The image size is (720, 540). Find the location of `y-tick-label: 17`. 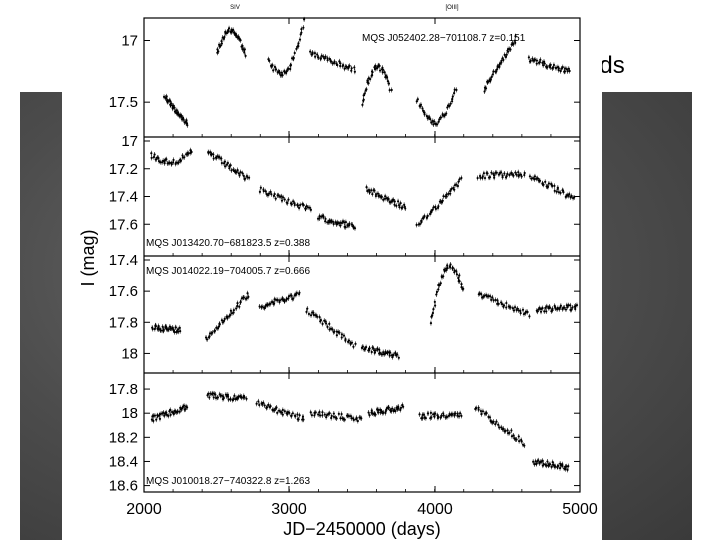

y-tick-label: 17 is located at coordinates (129, 141).